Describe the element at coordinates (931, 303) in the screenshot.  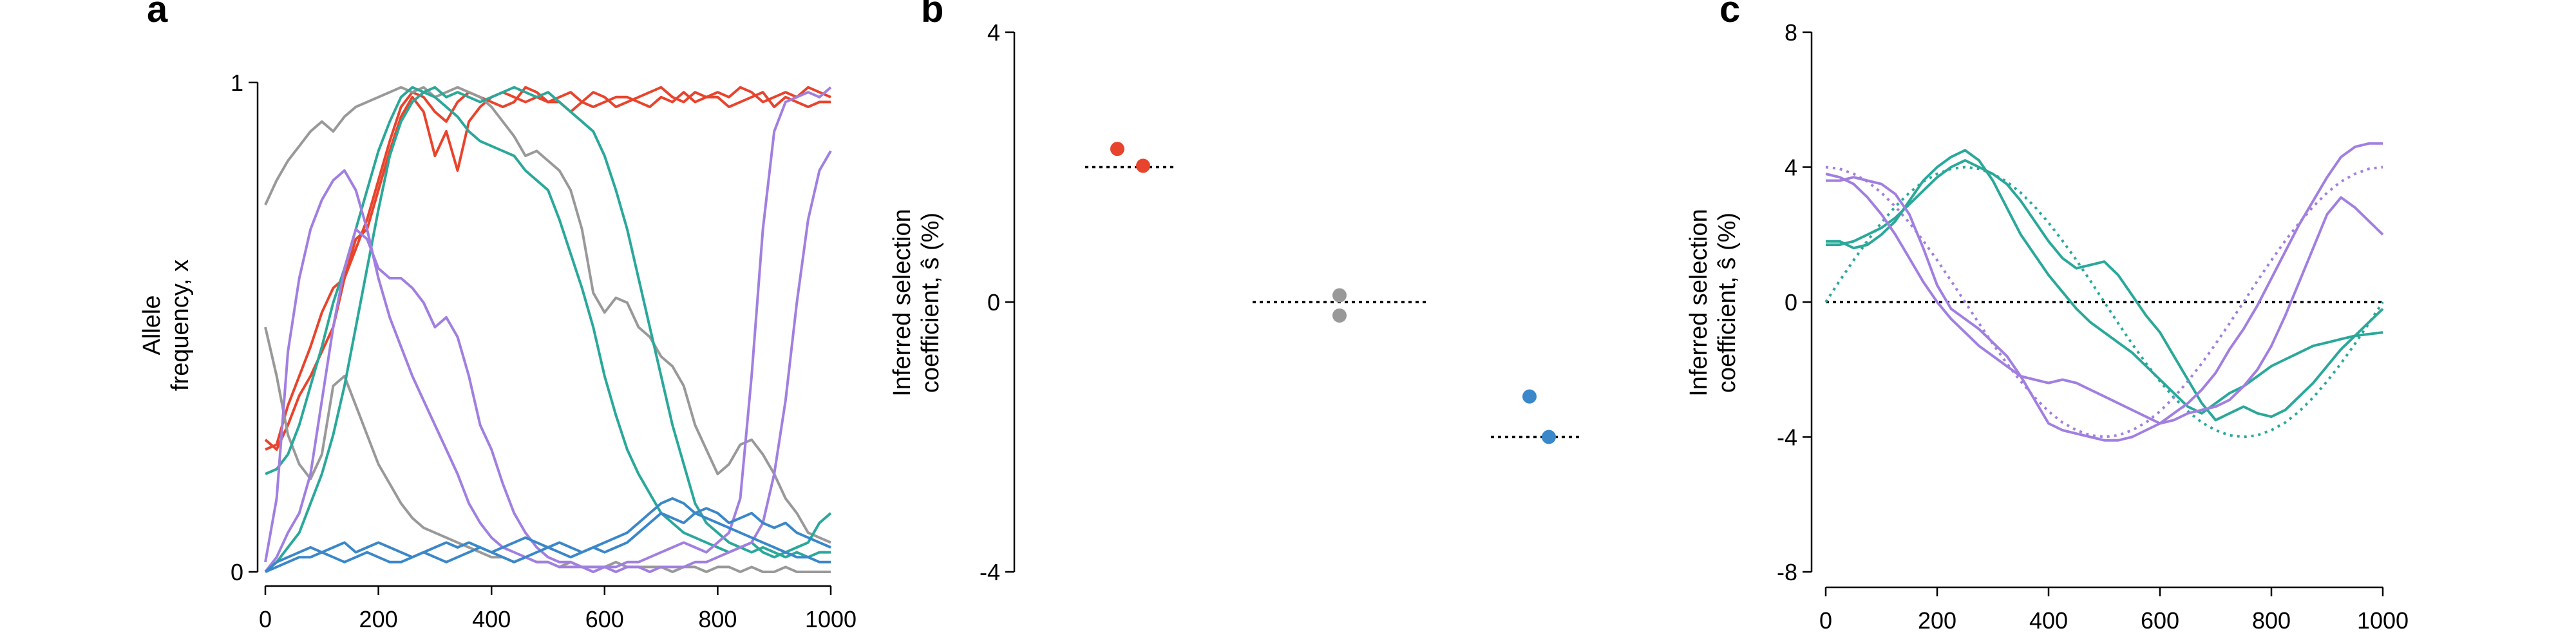
I see `panel-b-ylabel-line2: coefficient, ŝ (%)` at that location.